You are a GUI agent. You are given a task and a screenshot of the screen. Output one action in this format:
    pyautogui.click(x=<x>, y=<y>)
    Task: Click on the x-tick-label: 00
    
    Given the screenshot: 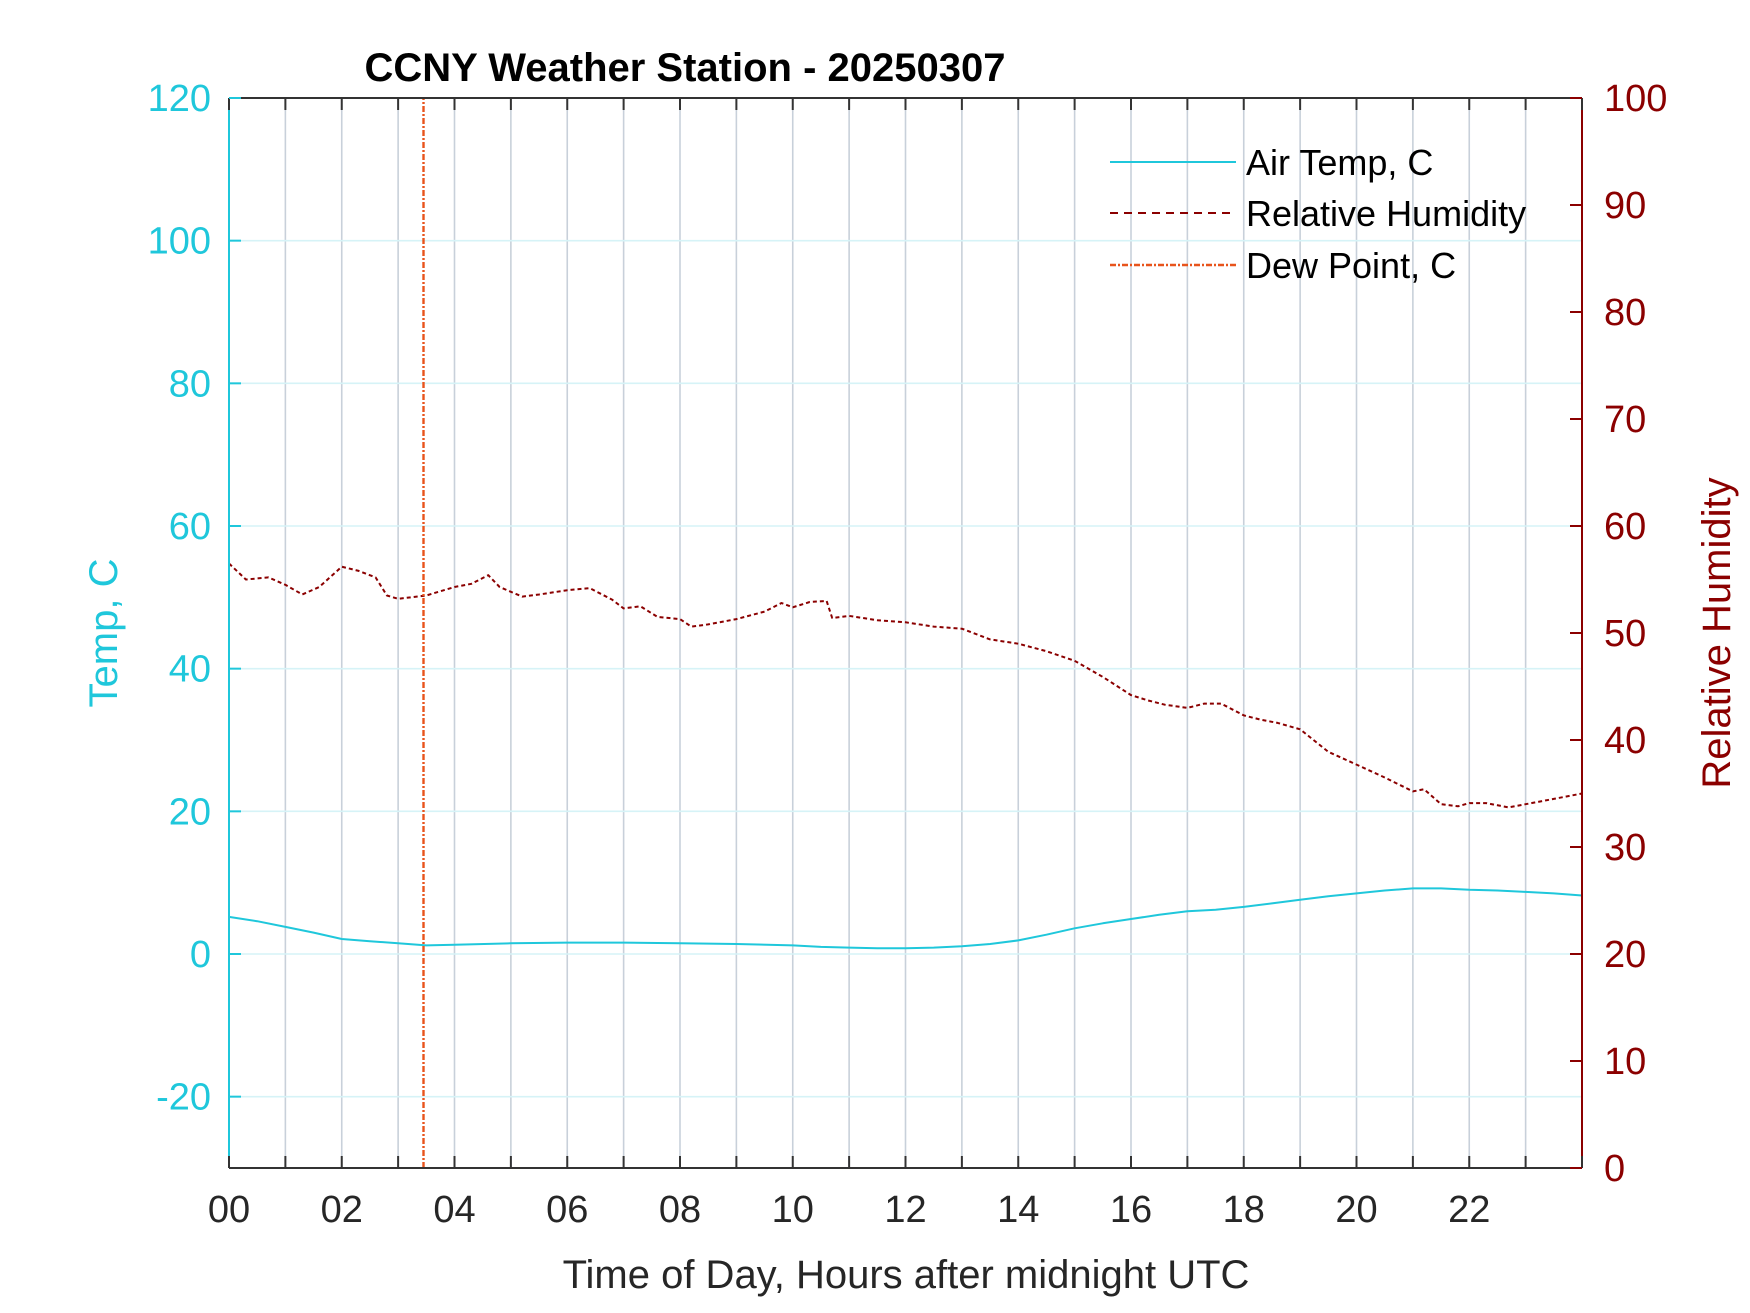 What is the action you would take?
    pyautogui.click(x=229, y=1210)
    